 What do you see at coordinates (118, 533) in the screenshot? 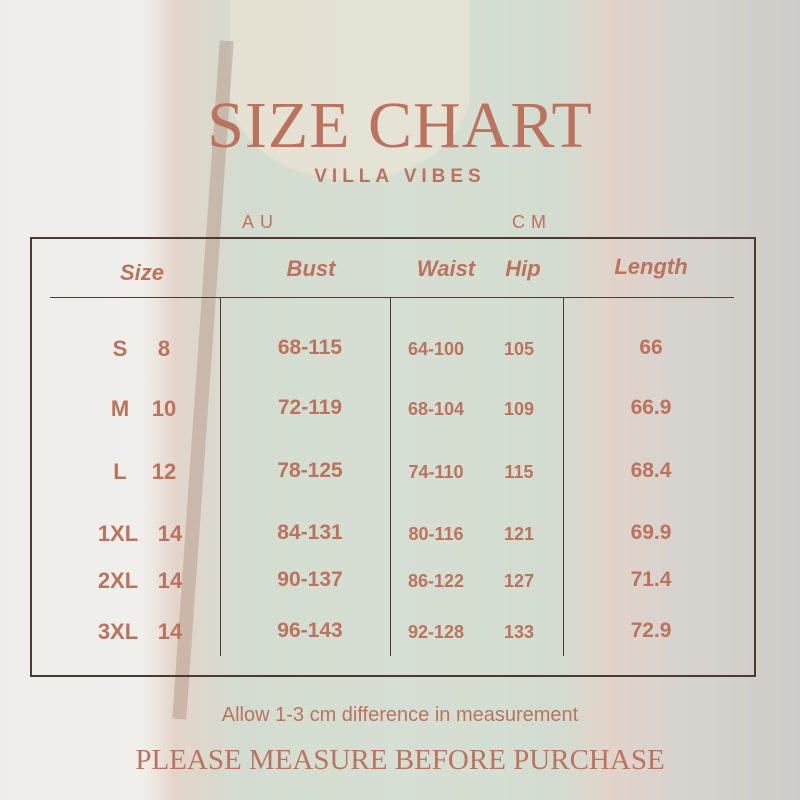
I see `size-letter: 1XL` at bounding box center [118, 533].